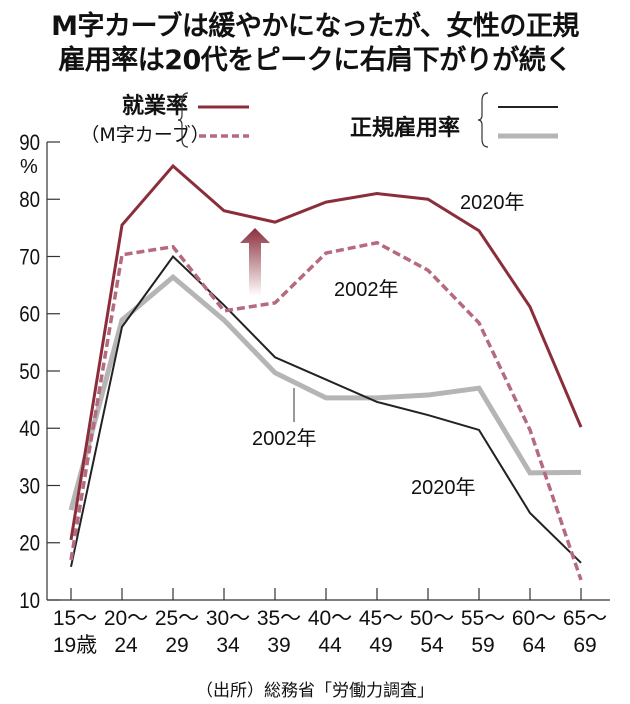 The height and width of the screenshot is (704, 630). Describe the element at coordinates (29, 544) in the screenshot. I see `y-tick-label: 20` at that location.